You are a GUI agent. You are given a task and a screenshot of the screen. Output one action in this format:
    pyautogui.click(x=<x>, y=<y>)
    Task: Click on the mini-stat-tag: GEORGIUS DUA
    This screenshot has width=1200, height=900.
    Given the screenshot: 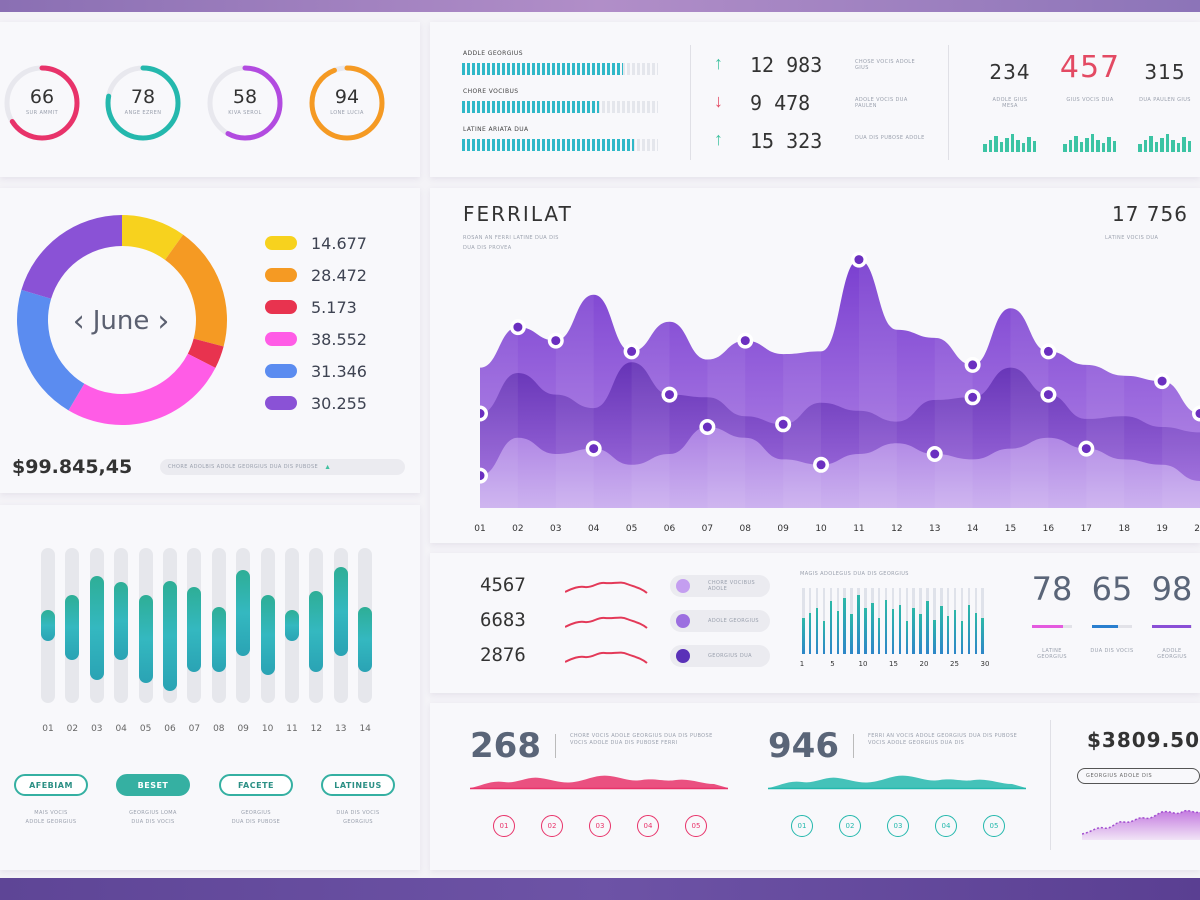 What is the action you would take?
    pyautogui.click(x=720, y=656)
    